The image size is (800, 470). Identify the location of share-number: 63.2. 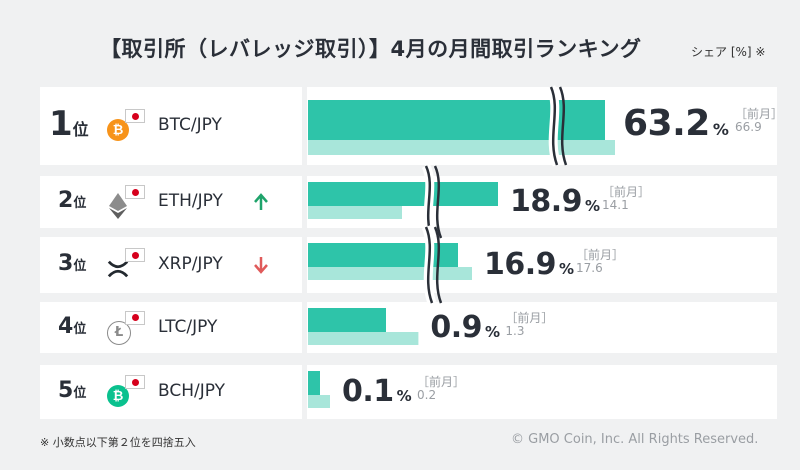
(666, 123).